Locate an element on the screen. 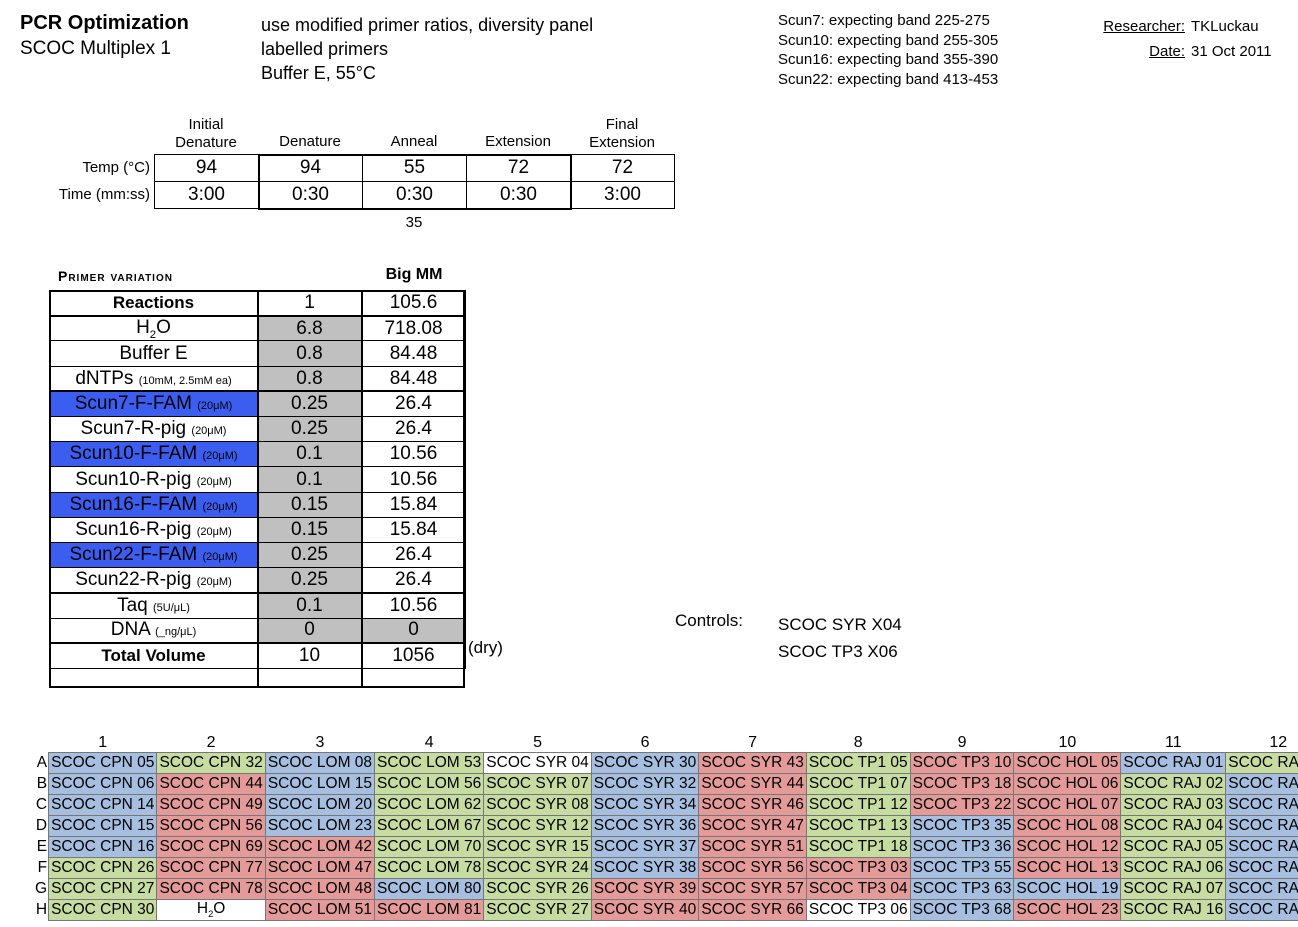 This screenshot has width=1298, height=927. plate-well: SCOC SYR 37 is located at coordinates (645, 847).